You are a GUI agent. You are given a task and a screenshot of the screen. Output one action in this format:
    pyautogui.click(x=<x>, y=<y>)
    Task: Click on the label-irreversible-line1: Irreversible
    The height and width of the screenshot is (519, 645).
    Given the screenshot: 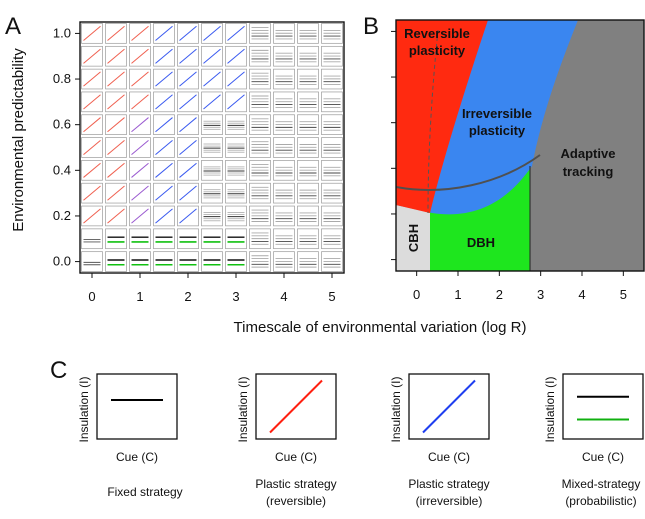 What is the action you would take?
    pyautogui.click(x=497, y=113)
    